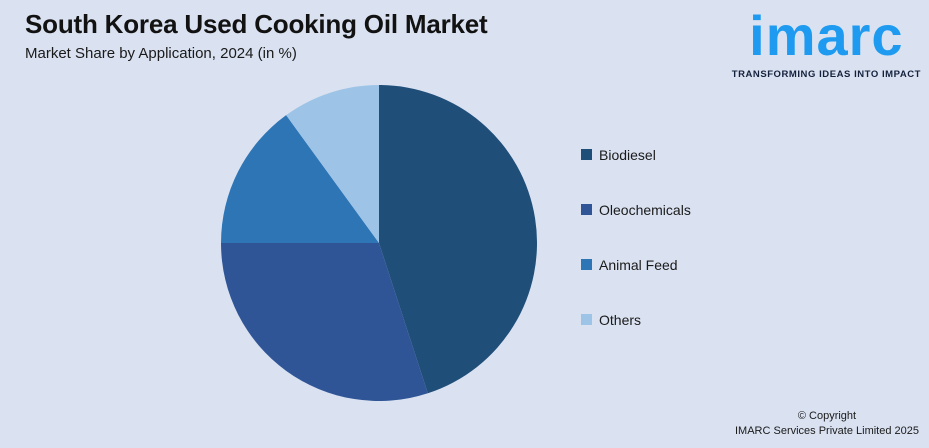  I want to click on pie-slice-animal-feed, so click(300, 179).